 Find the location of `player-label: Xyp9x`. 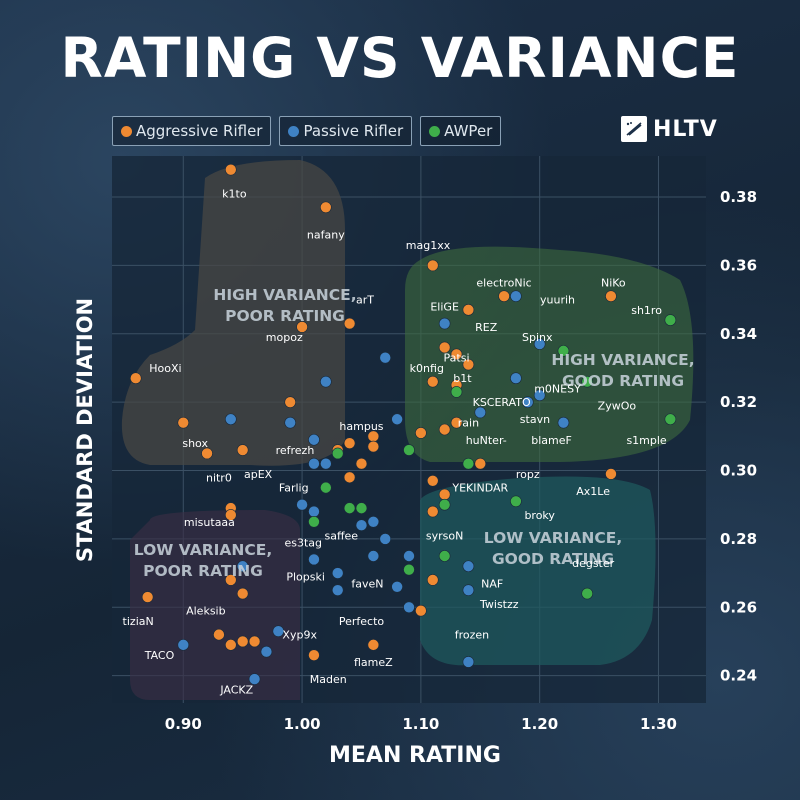

player-label: Xyp9x is located at coordinates (299, 635).